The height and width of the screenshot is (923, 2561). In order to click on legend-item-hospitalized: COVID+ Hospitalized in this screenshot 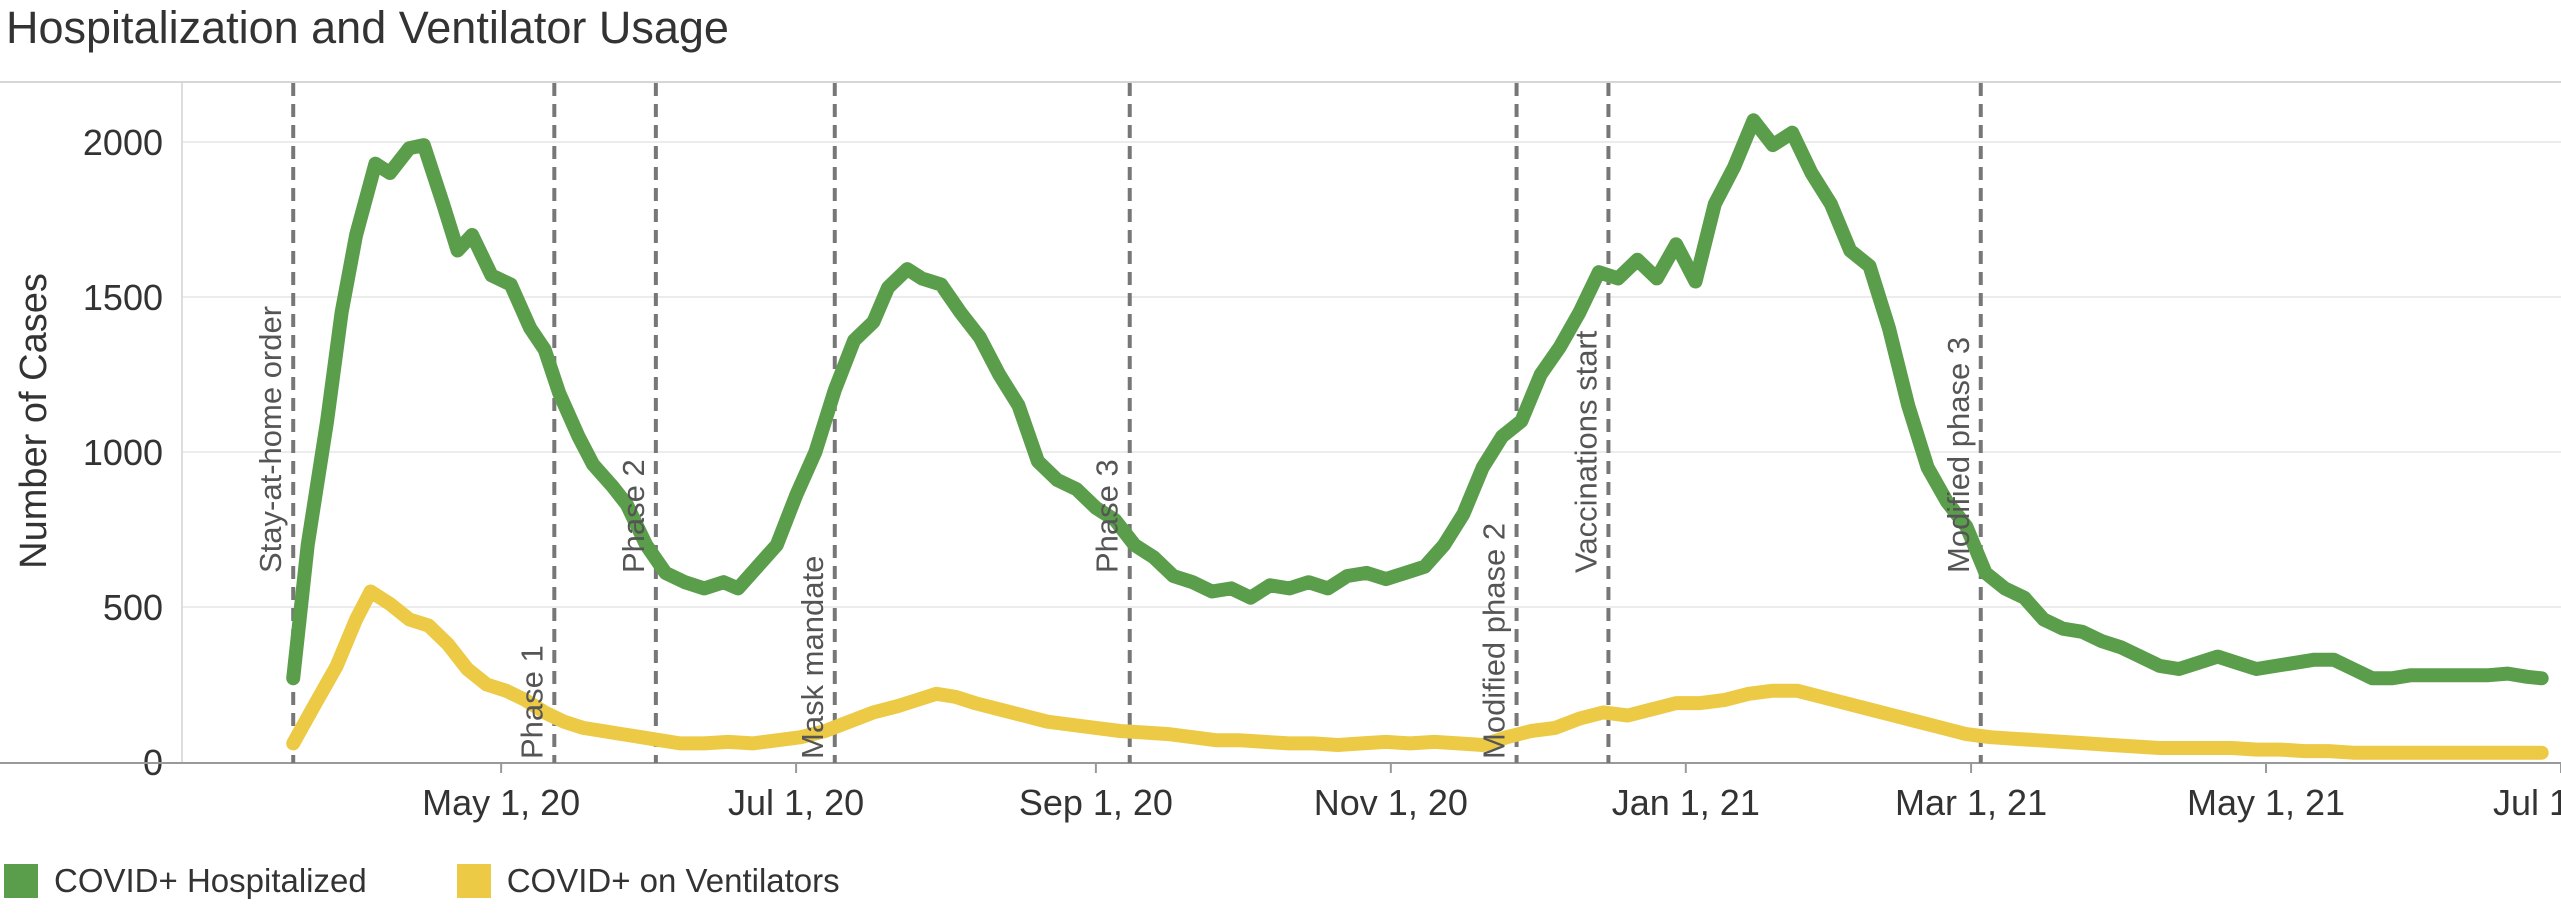, I will do `click(185, 881)`.